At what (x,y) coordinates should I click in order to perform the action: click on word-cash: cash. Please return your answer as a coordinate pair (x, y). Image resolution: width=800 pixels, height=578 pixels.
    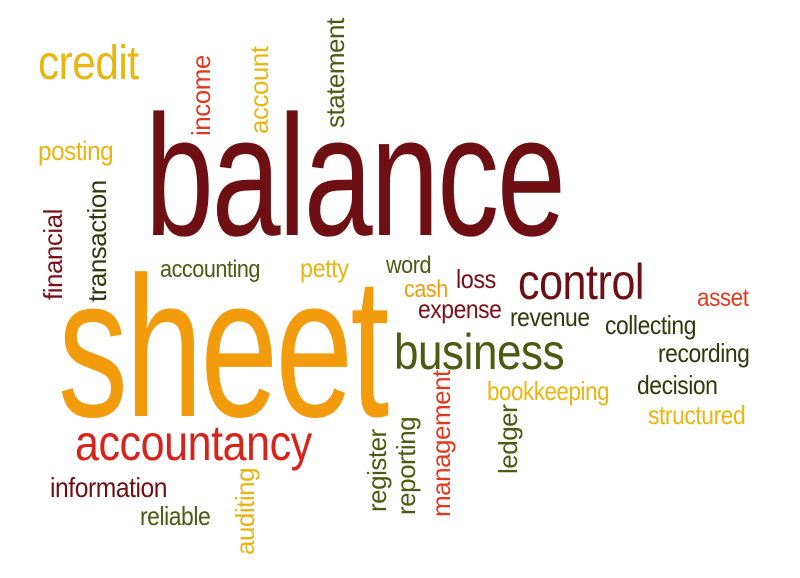
    Looking at the image, I should click on (426, 289).